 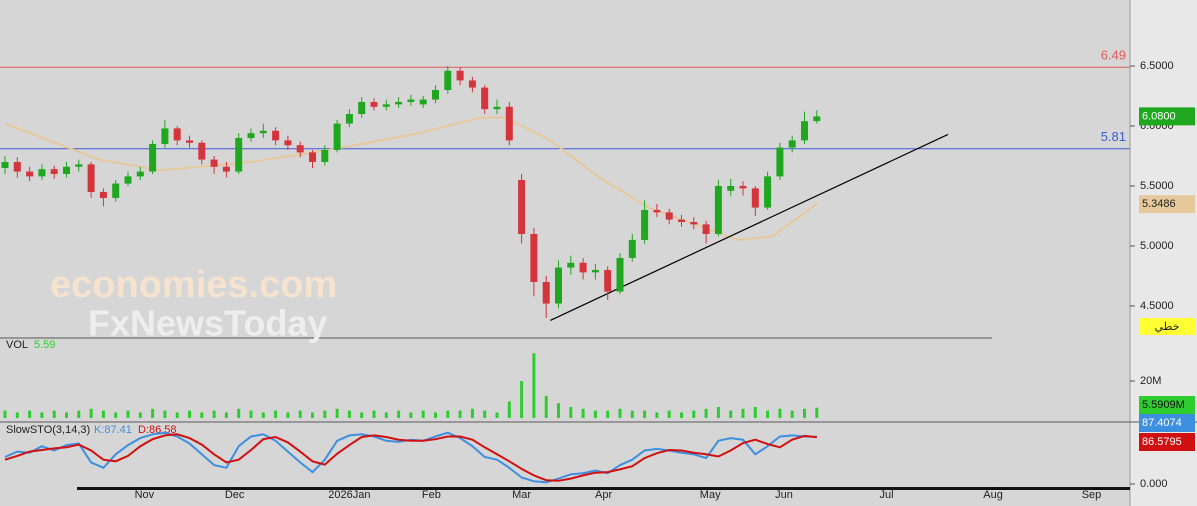 I want to click on stoch-k, so click(x=410, y=457).